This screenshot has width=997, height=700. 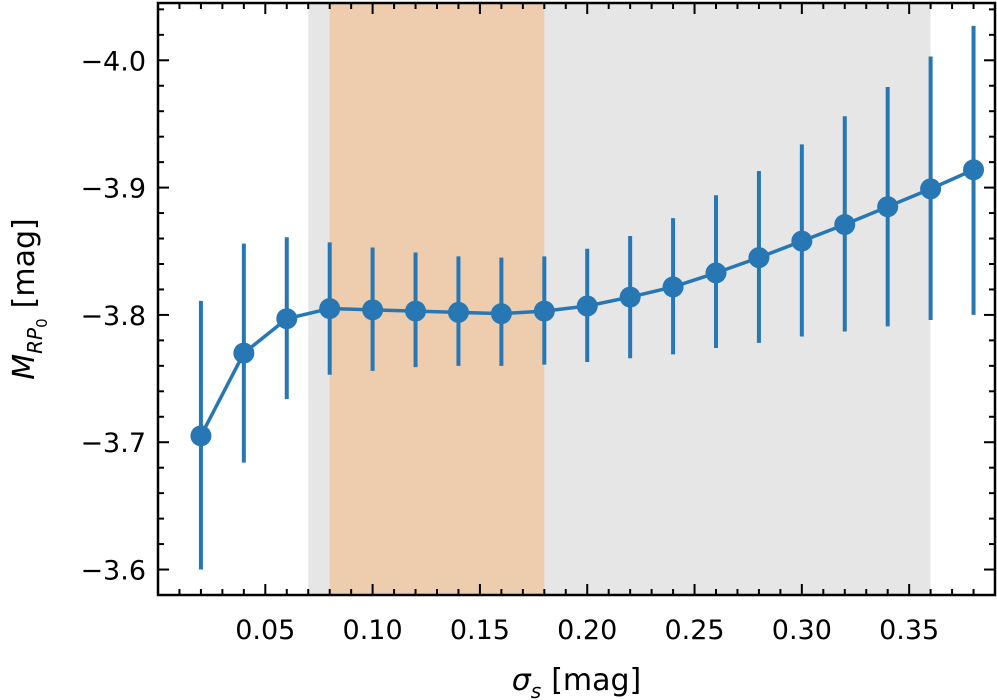 What do you see at coordinates (113, 443) in the screenshot?
I see `y-tick-label: −3.7` at bounding box center [113, 443].